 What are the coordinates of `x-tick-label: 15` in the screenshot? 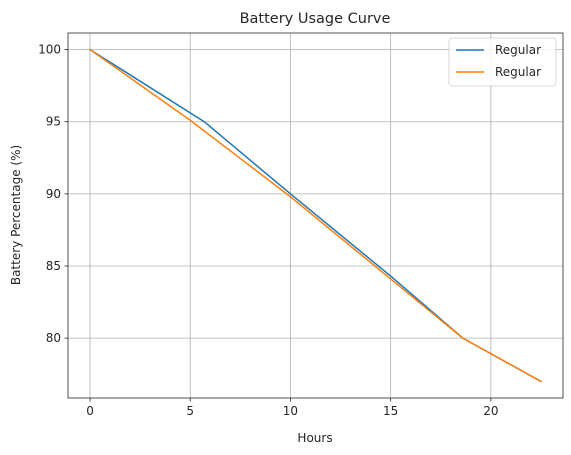 It's located at (390, 411).